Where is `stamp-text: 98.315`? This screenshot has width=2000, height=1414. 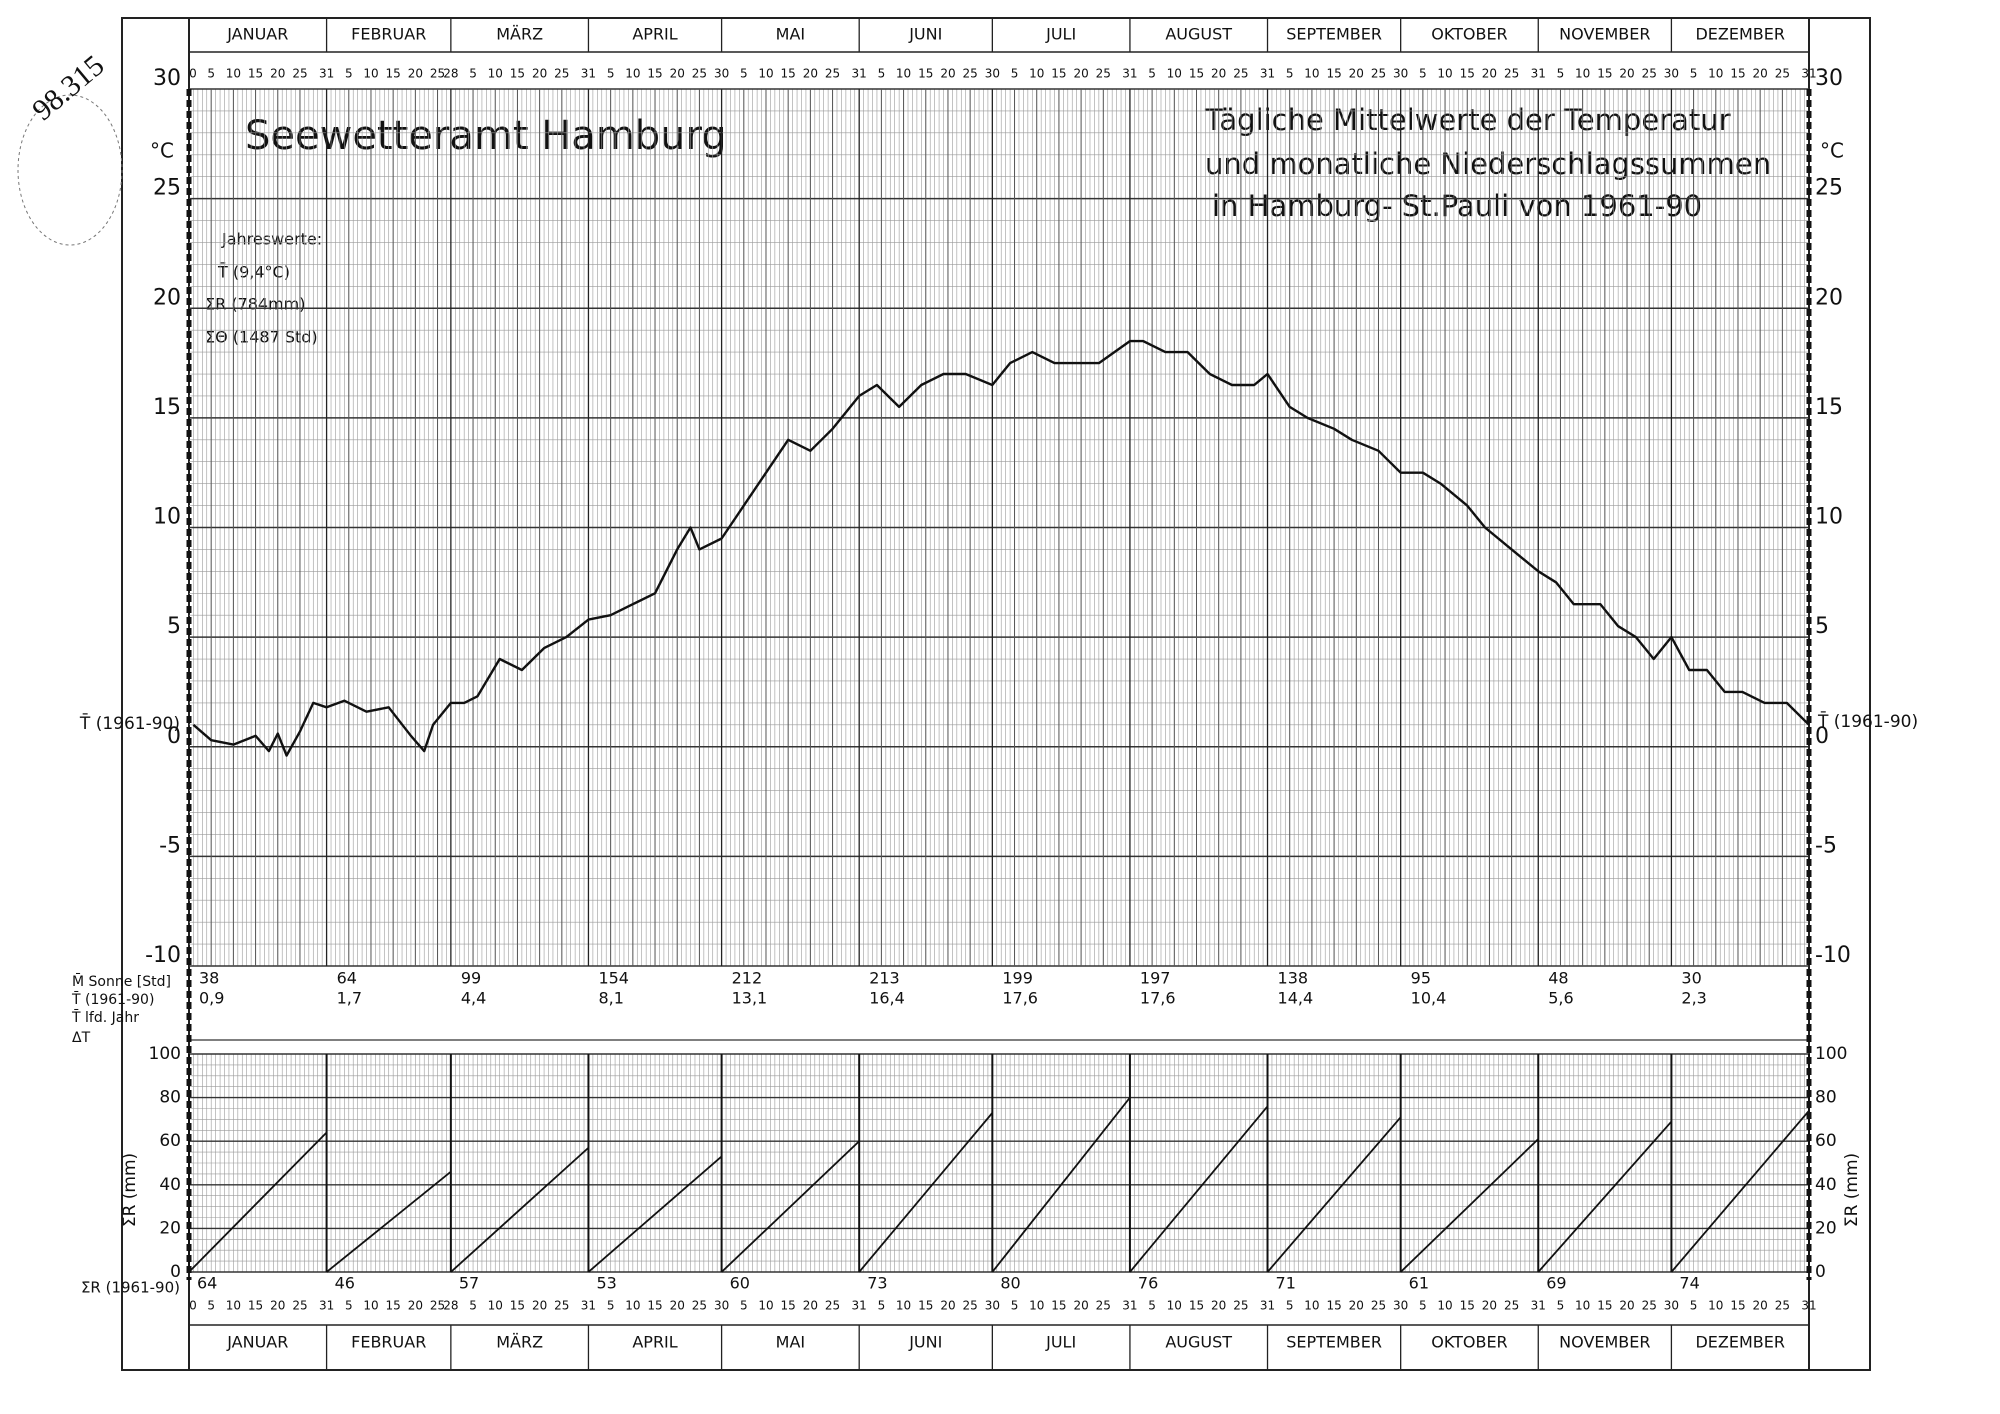 stamp-text: 98.315 is located at coordinates (68, 88).